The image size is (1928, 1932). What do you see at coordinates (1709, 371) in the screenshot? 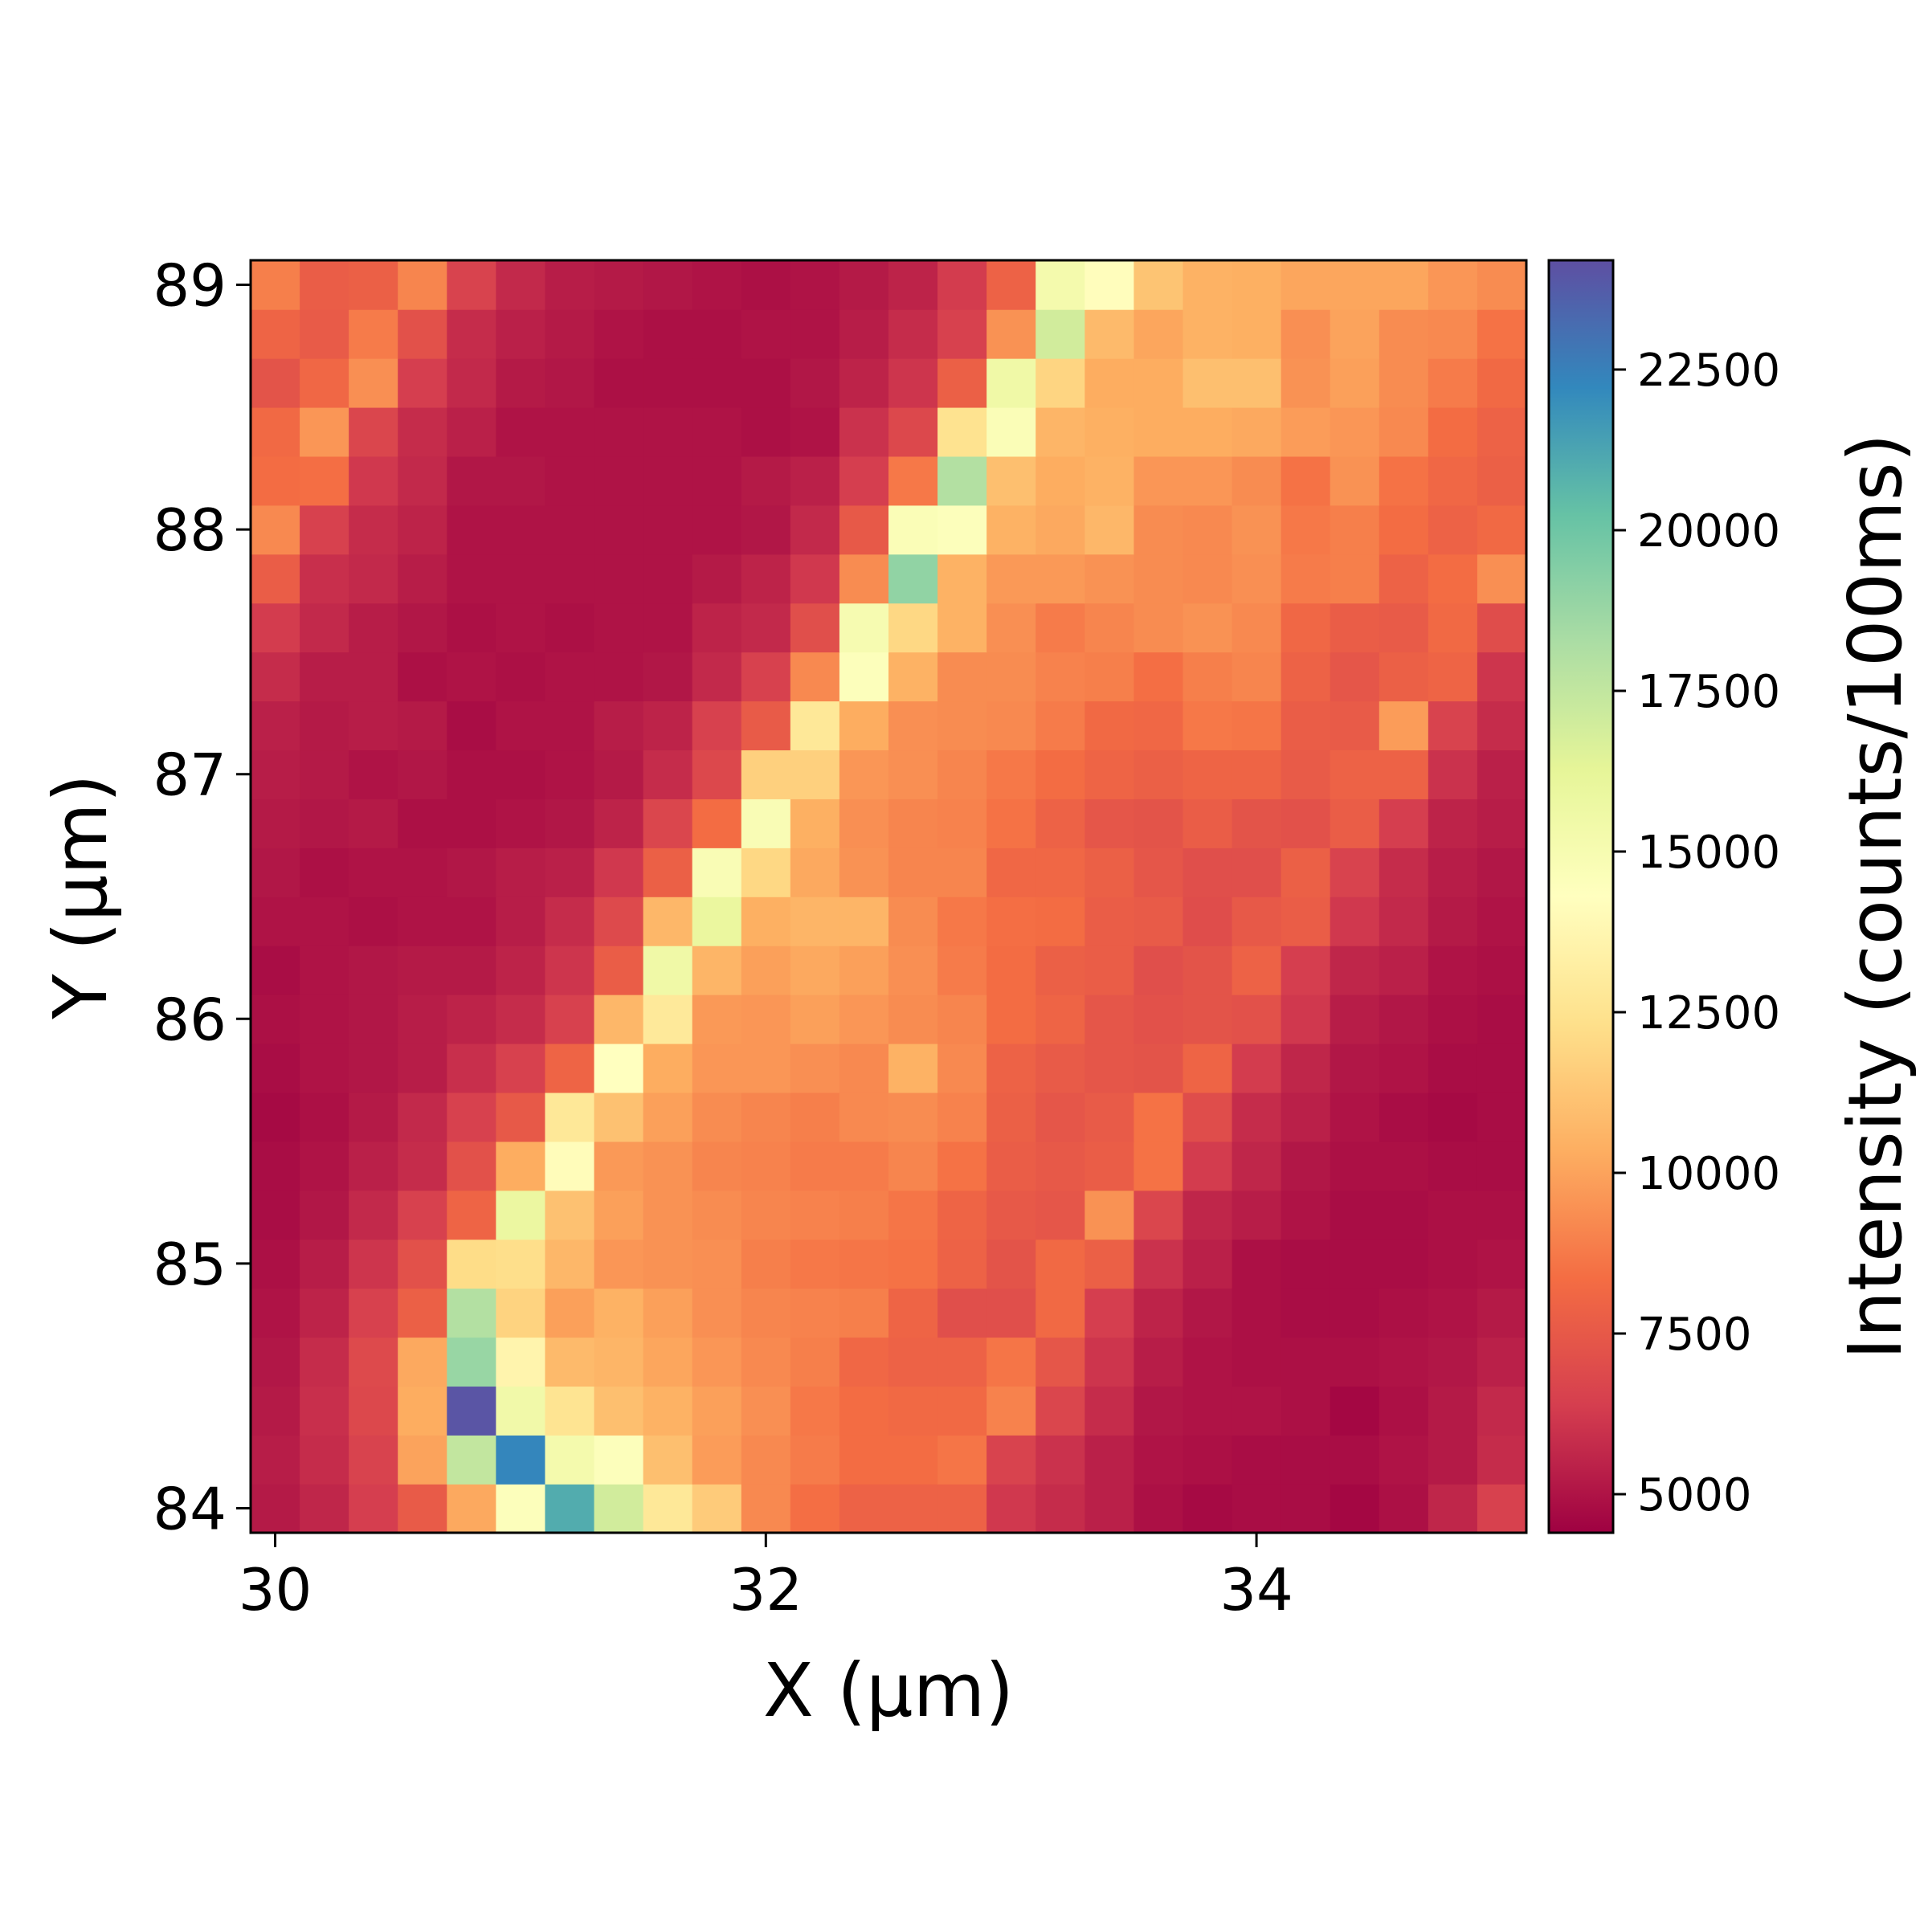
I see `colorbar-tick-label: 22500` at bounding box center [1709, 371].